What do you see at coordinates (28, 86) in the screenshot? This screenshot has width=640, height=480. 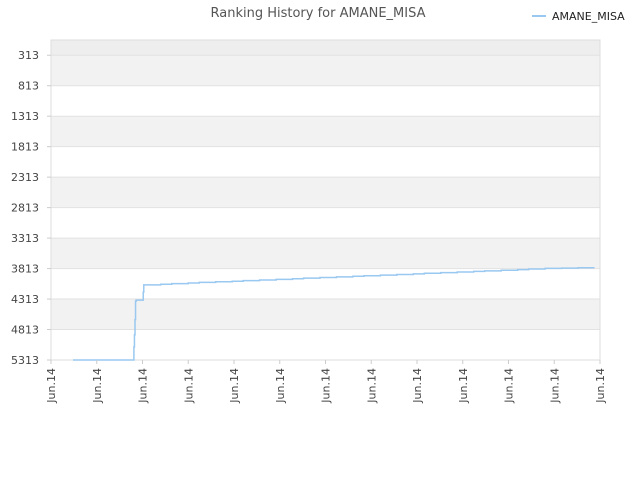 I see `y-tick-label: 813` at bounding box center [28, 86].